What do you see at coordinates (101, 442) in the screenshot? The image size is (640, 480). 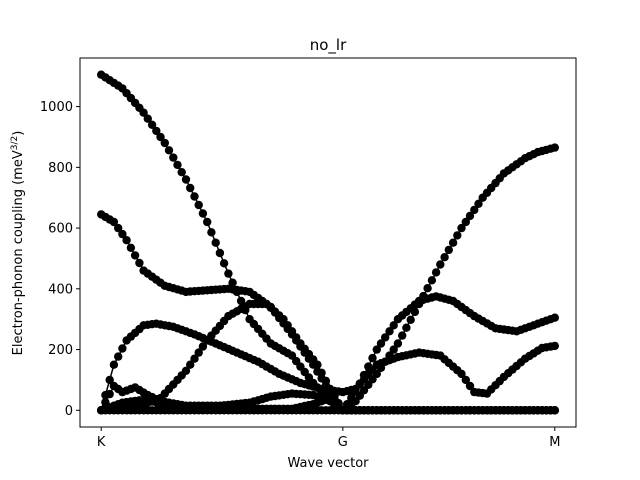 I see `x-tick-label-0: K` at bounding box center [101, 442].